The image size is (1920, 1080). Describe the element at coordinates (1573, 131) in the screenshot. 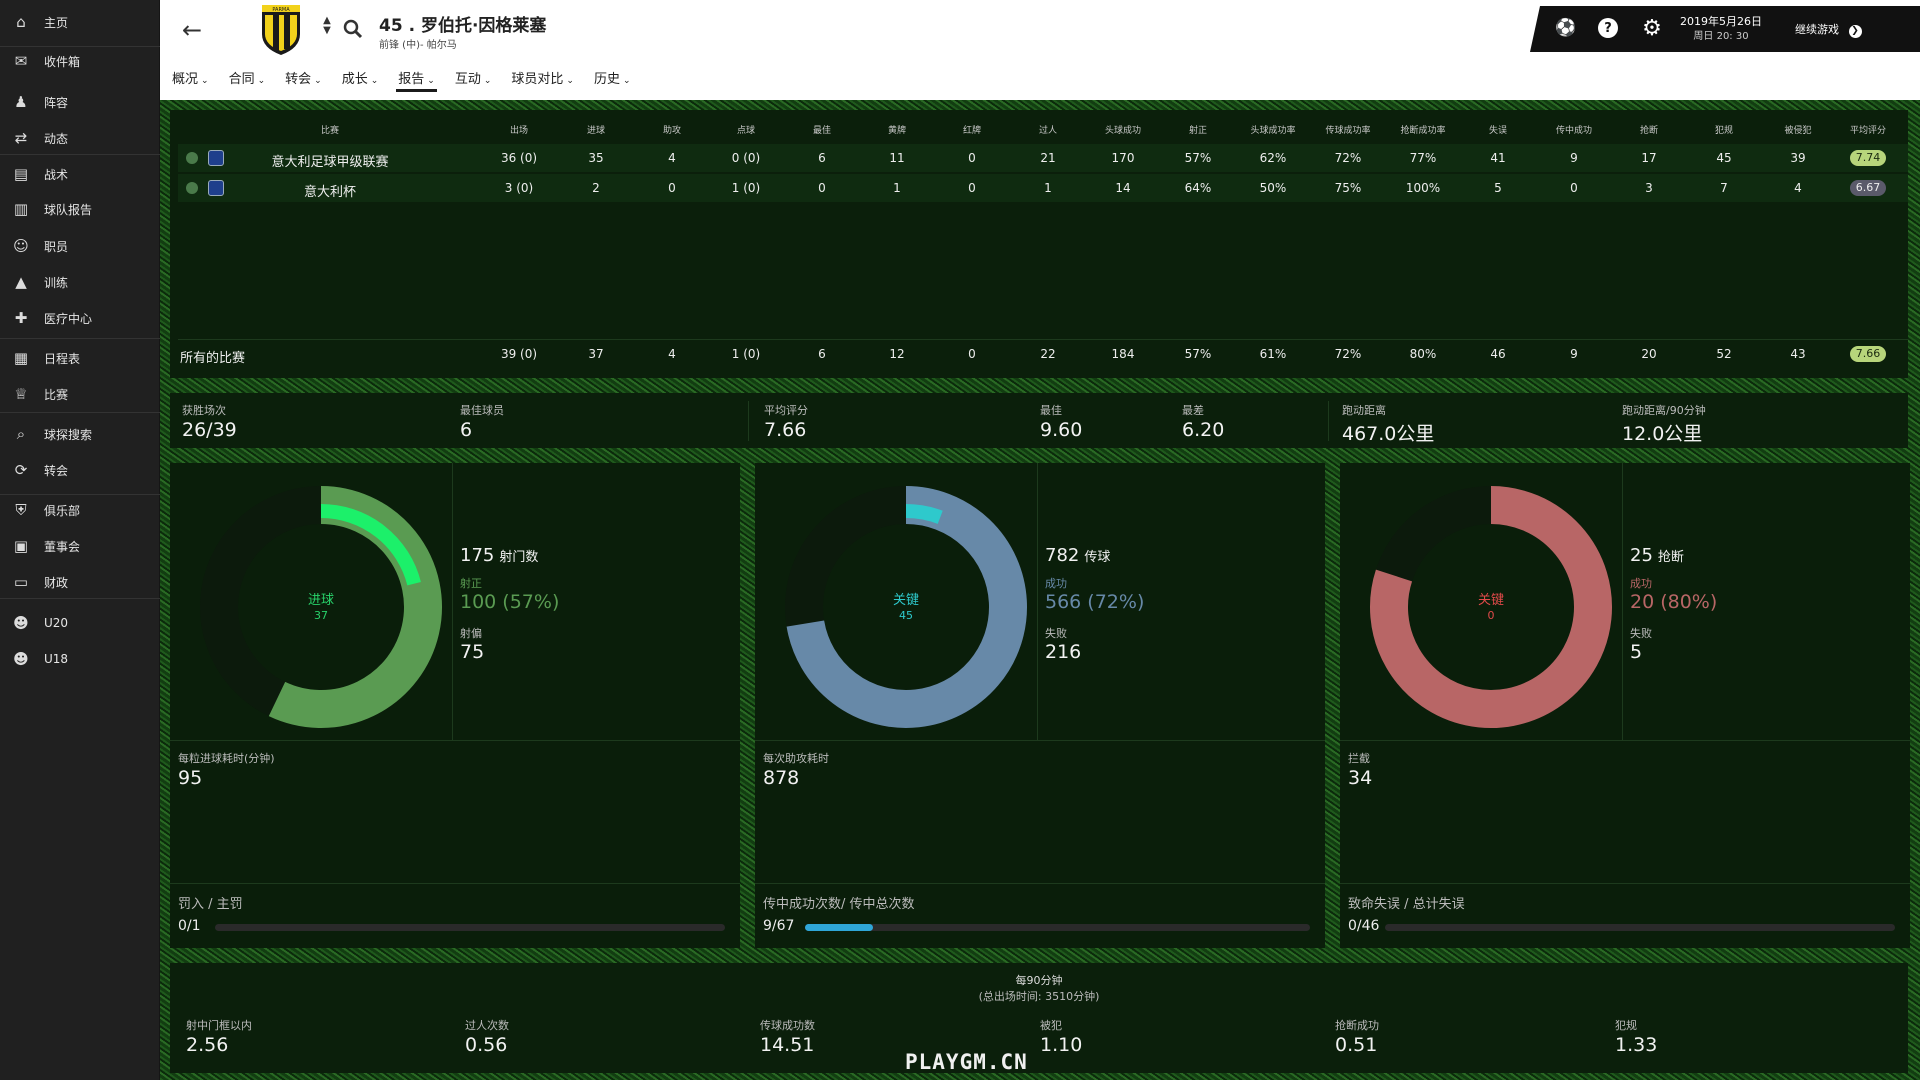

I see `column-header: 传中成功` at that location.